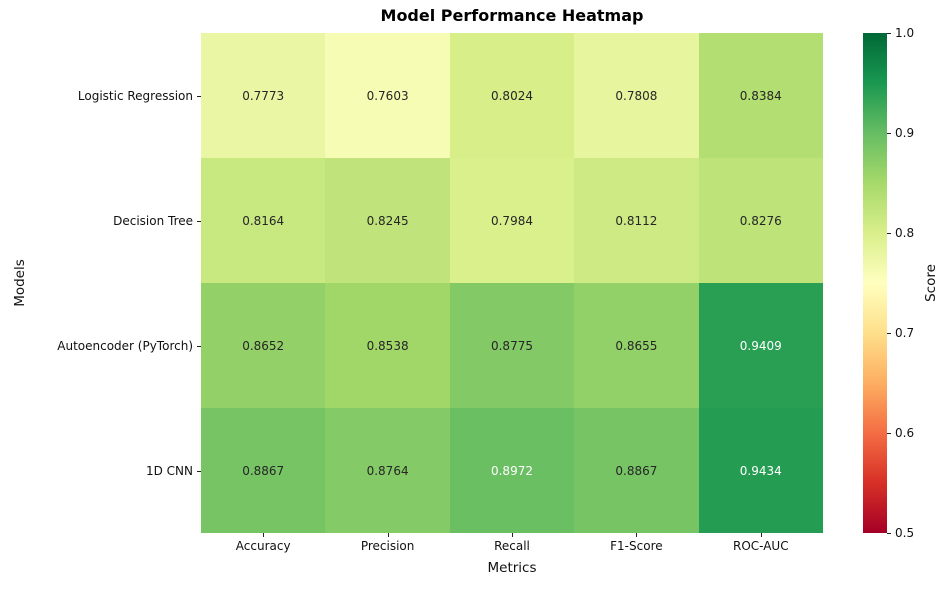 The width and height of the screenshot is (949, 590). I want to click on heatmap-cell: 0.7808, so click(636, 95).